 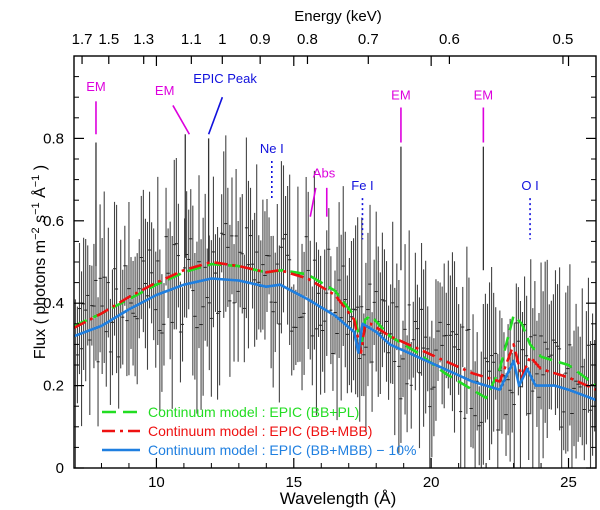 What do you see at coordinates (53, 386) in the screenshot?
I see `y-tick-label: 0.2` at bounding box center [53, 386].